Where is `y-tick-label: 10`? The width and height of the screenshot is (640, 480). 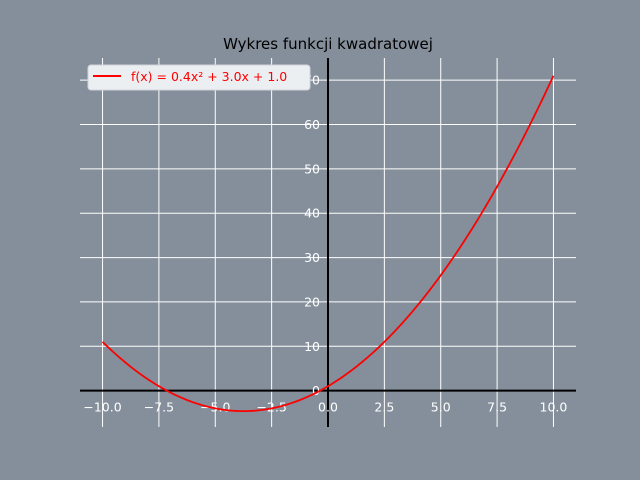 y-tick-label: 10 is located at coordinates (312, 346).